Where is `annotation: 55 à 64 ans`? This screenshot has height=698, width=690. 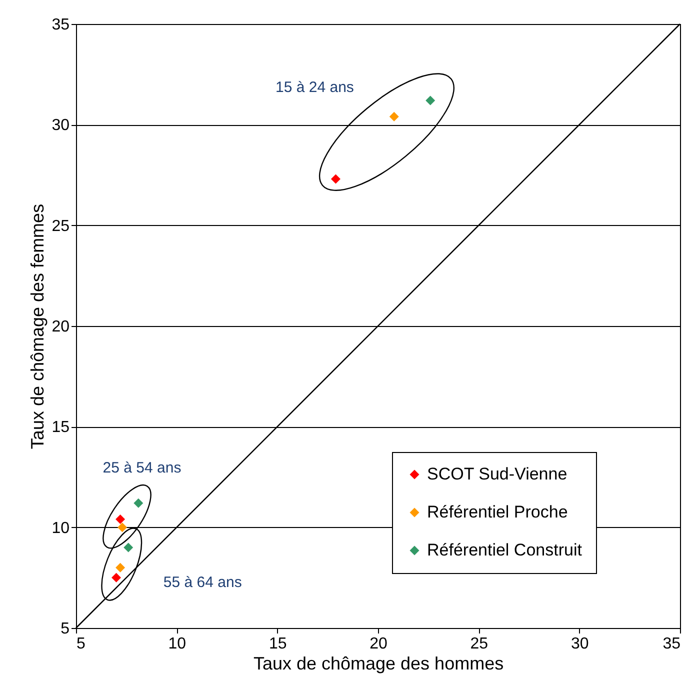 annotation: 55 à 64 ans is located at coordinates (202, 583).